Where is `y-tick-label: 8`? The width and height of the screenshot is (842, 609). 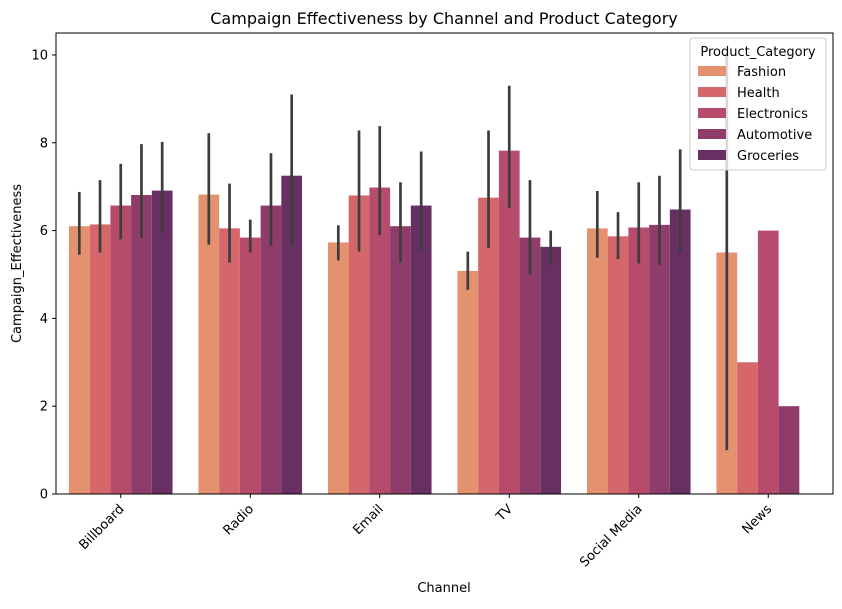 y-tick-label: 8 is located at coordinates (44, 143).